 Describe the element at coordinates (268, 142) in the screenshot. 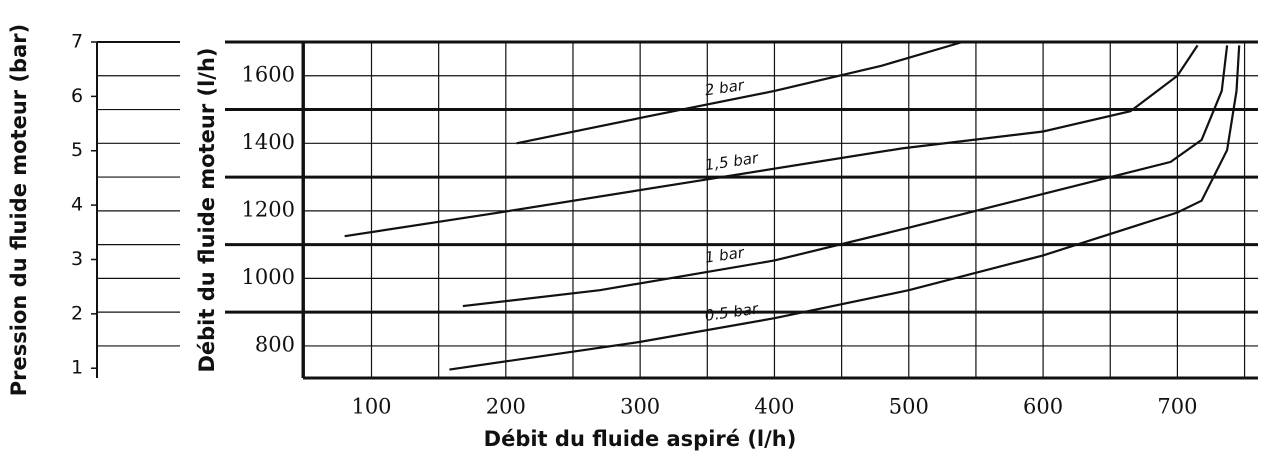

I see `y-tick-label: 1400` at that location.